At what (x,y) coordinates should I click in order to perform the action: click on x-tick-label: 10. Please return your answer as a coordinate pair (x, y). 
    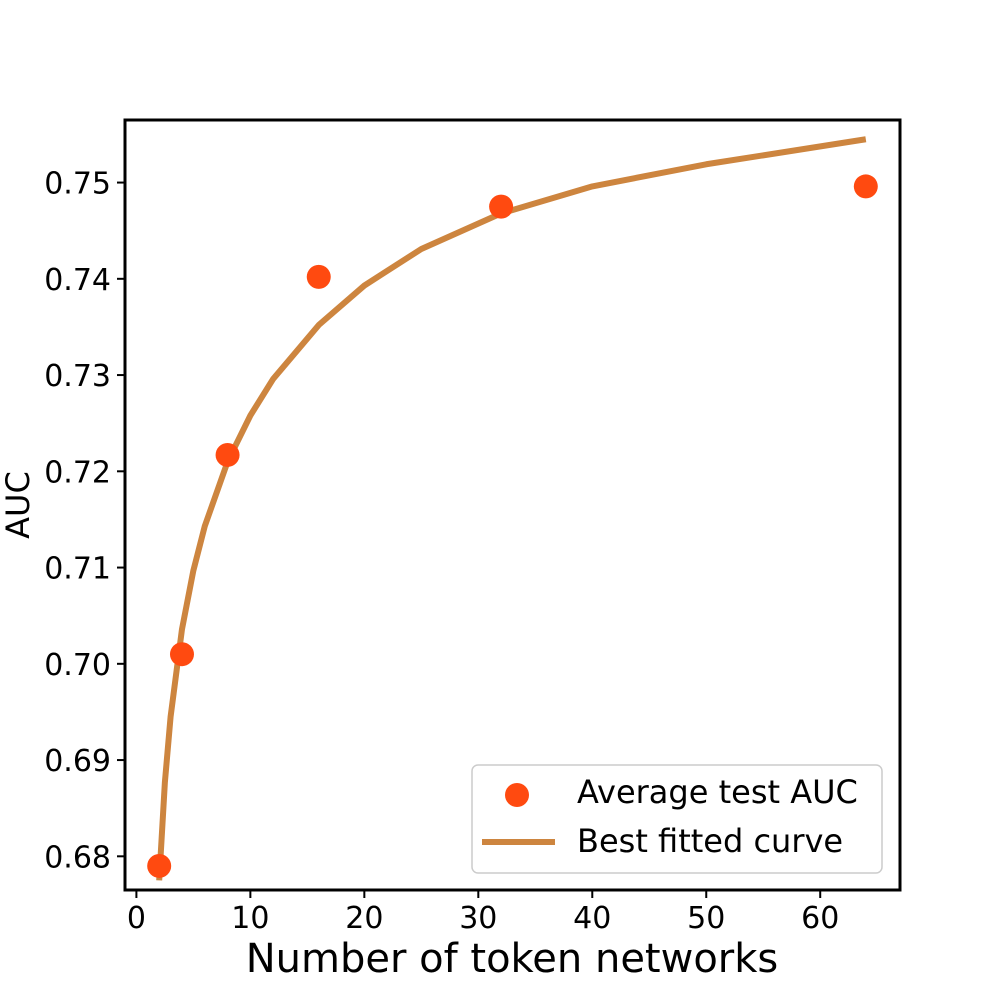
    Looking at the image, I should click on (250, 918).